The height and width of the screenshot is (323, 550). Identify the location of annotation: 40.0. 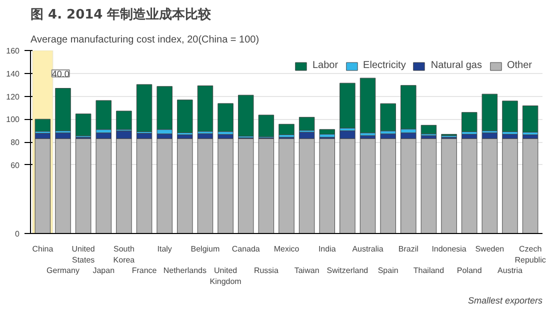
(61, 73).